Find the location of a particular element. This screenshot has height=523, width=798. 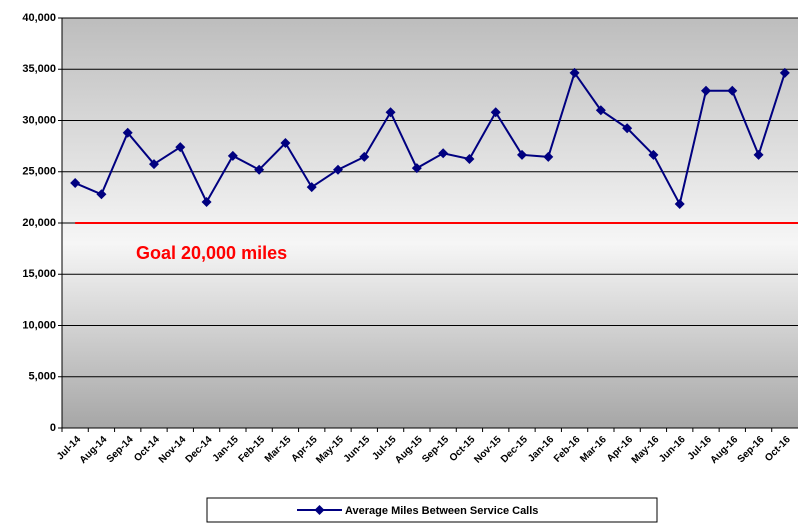

x-tick-label: Mar-16 is located at coordinates (593, 449).